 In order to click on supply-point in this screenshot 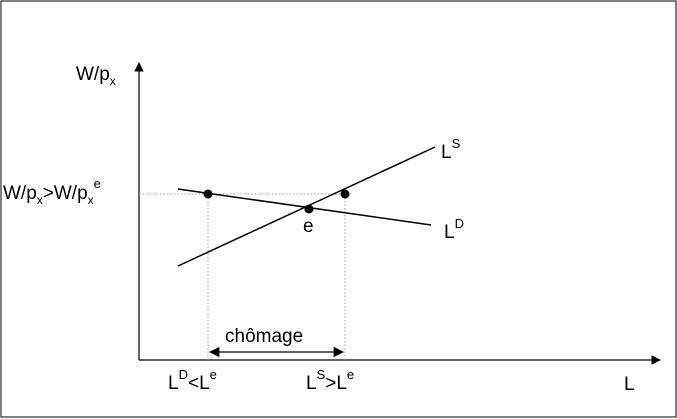, I will do `click(345, 194)`.